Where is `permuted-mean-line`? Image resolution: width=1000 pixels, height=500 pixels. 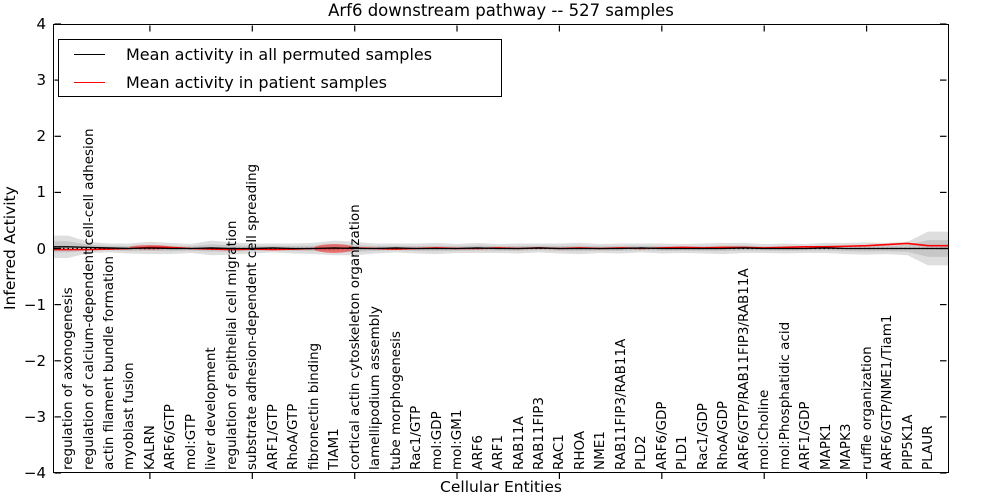
permuted-mean-line is located at coordinates (501, 248).